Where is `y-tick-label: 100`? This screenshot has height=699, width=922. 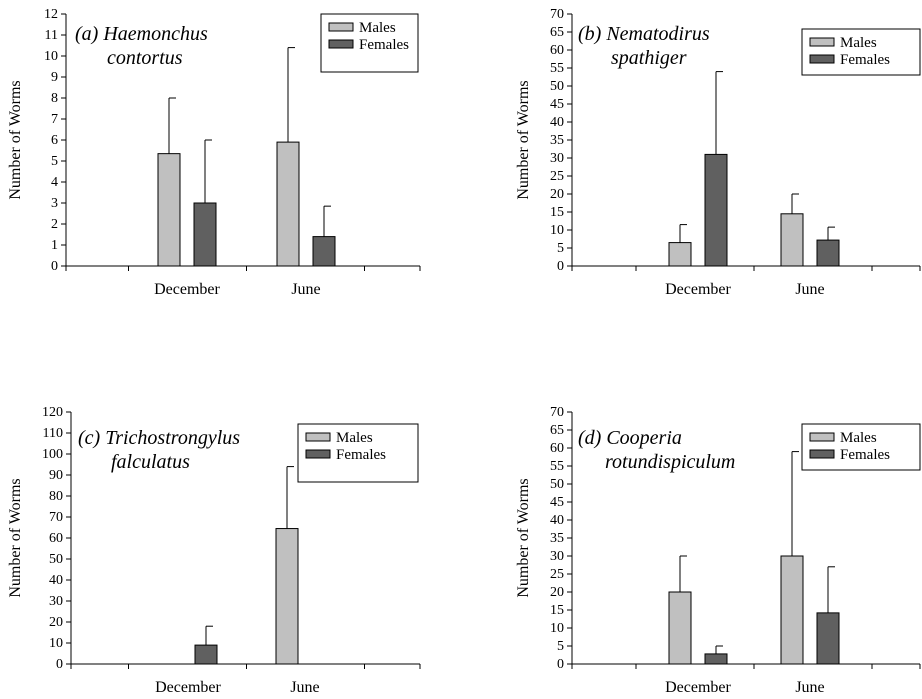
y-tick-label: 100 is located at coordinates (52, 454).